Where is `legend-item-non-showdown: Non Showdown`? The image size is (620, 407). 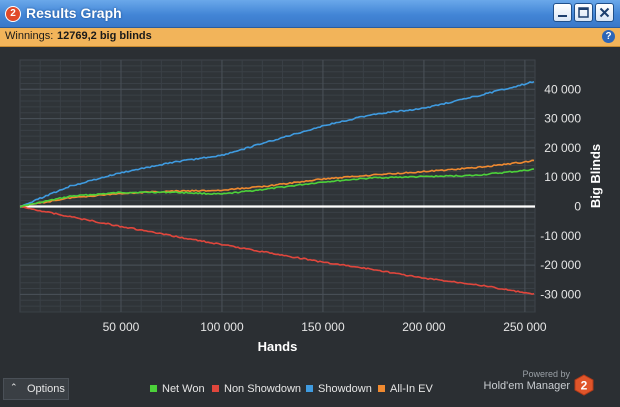
legend-item-non-showdown: Non Showdown is located at coordinates (256, 390).